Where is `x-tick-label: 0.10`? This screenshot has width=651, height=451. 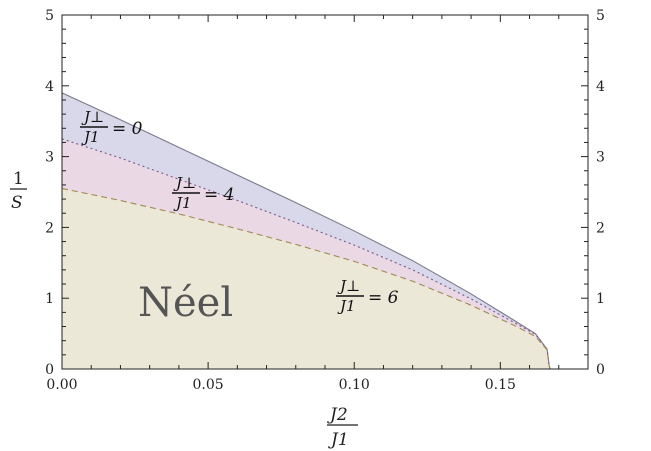 x-tick-label: 0.10 is located at coordinates (354, 385).